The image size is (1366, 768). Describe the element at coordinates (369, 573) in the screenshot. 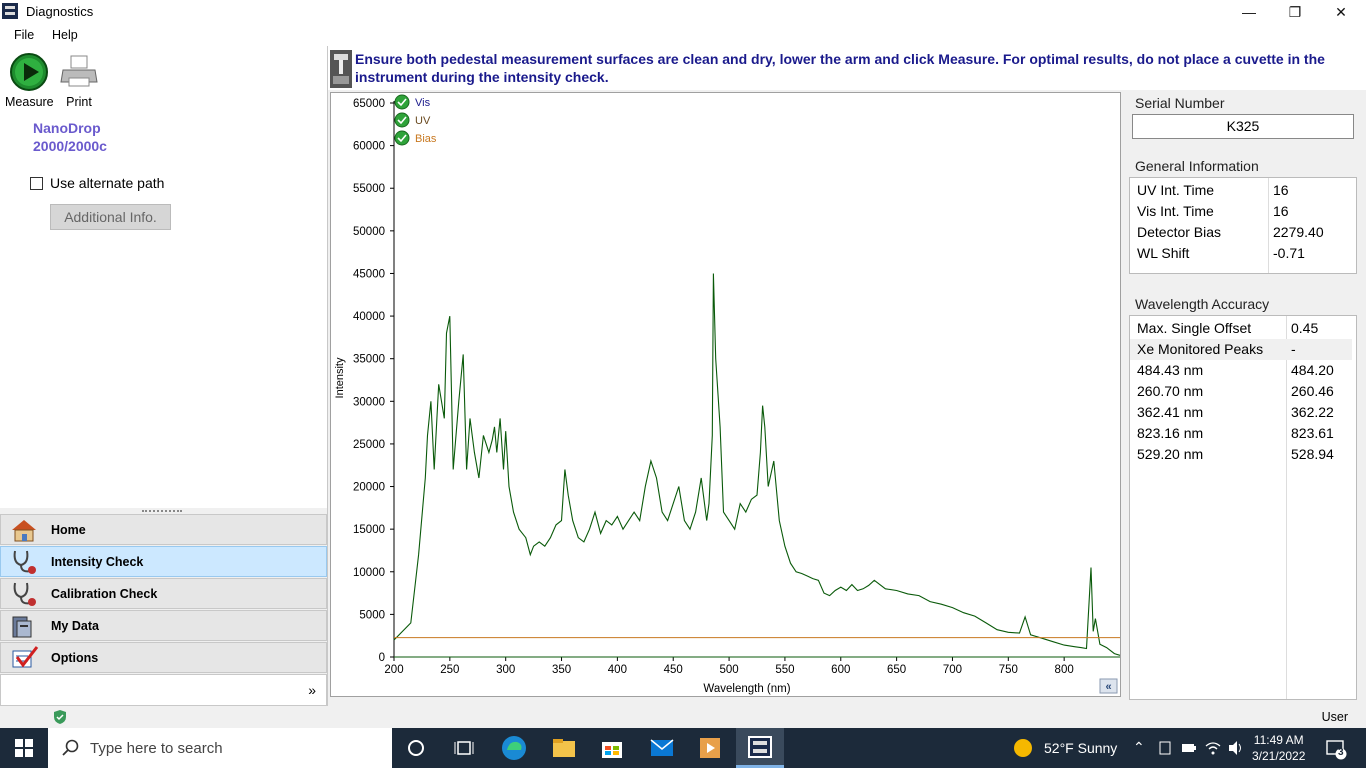

I see `y-tick-label: 10000` at that location.